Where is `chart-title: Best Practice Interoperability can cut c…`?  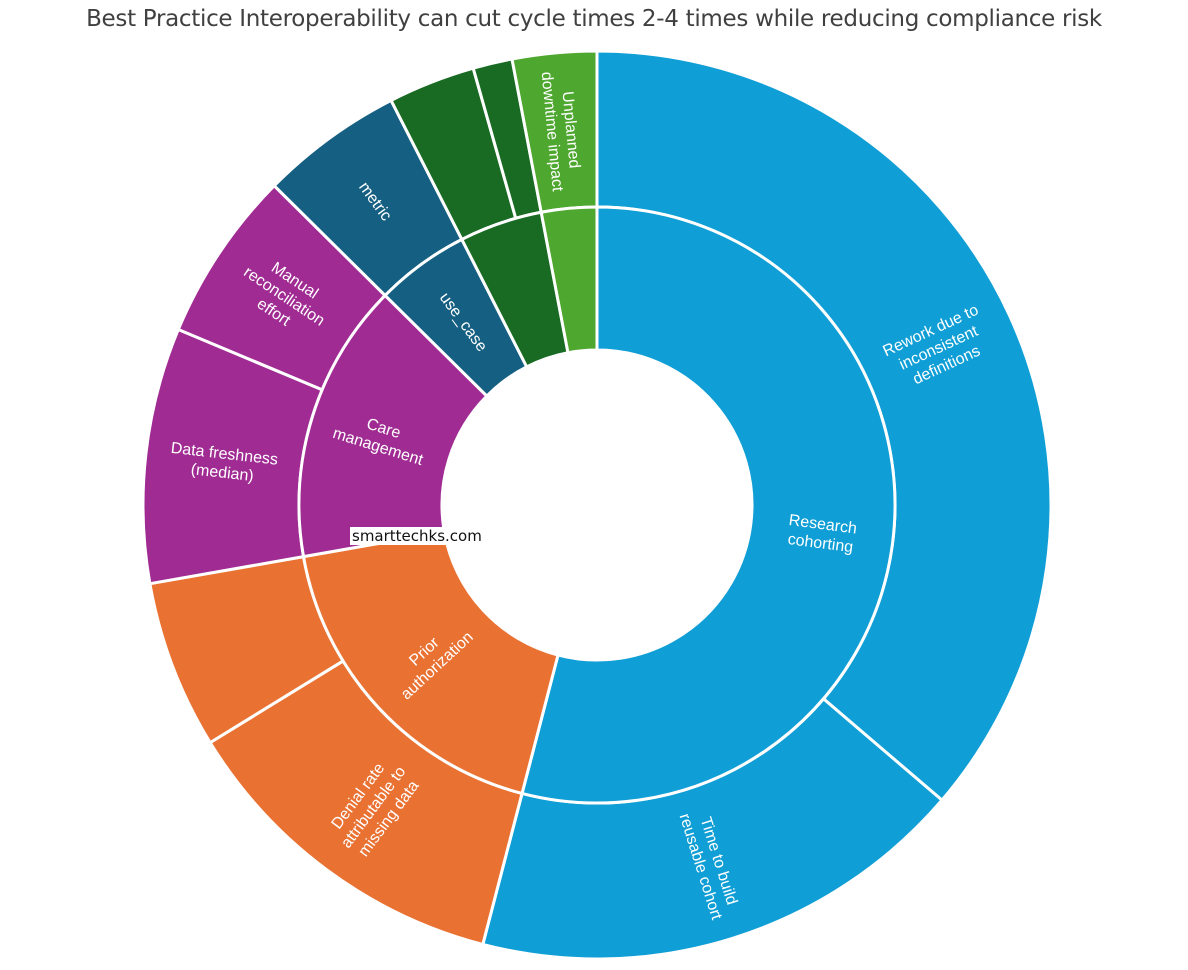 chart-title: Best Practice Interoperability can cut c… is located at coordinates (594, 19).